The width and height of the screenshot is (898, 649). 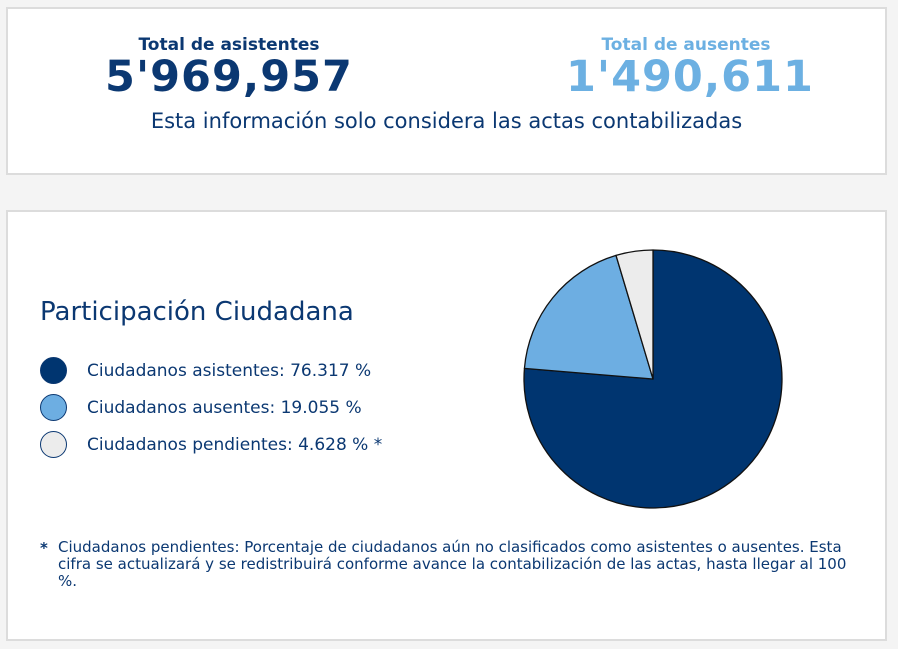 I want to click on pie-slice-attendees, so click(x=653, y=379).